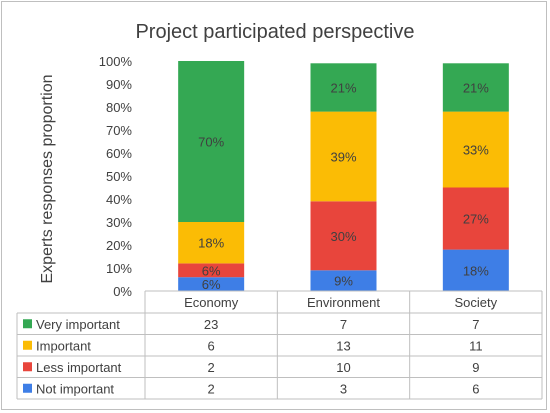  What do you see at coordinates (119, 222) in the screenshot?
I see `y-tick-label: 30%` at bounding box center [119, 222].